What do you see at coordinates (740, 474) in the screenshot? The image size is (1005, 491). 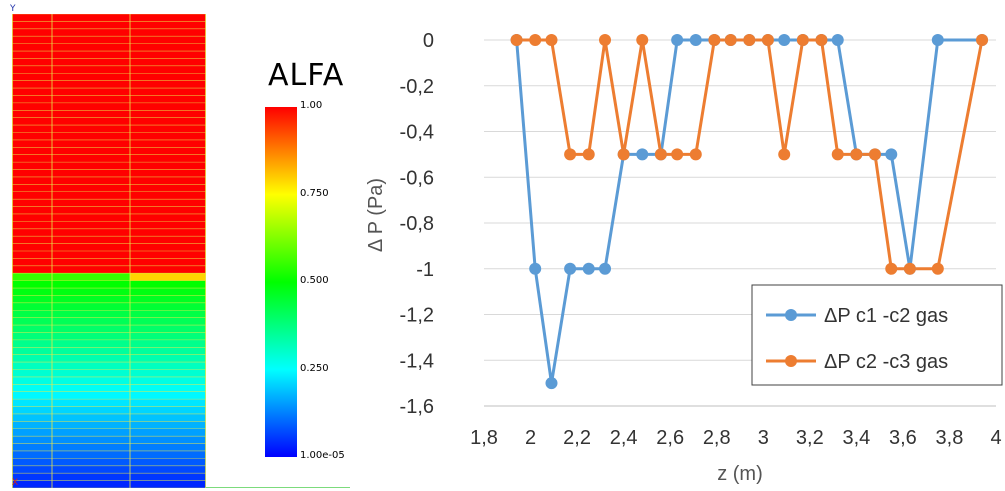 I see `x-axis-title: z (m)` at bounding box center [740, 474].